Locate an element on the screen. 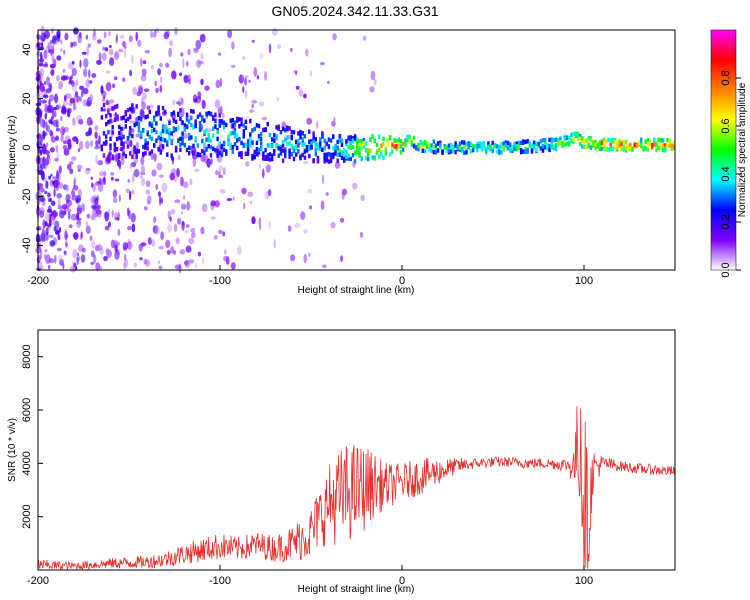  snr-x-tick-label: -100 is located at coordinates (220, 581).